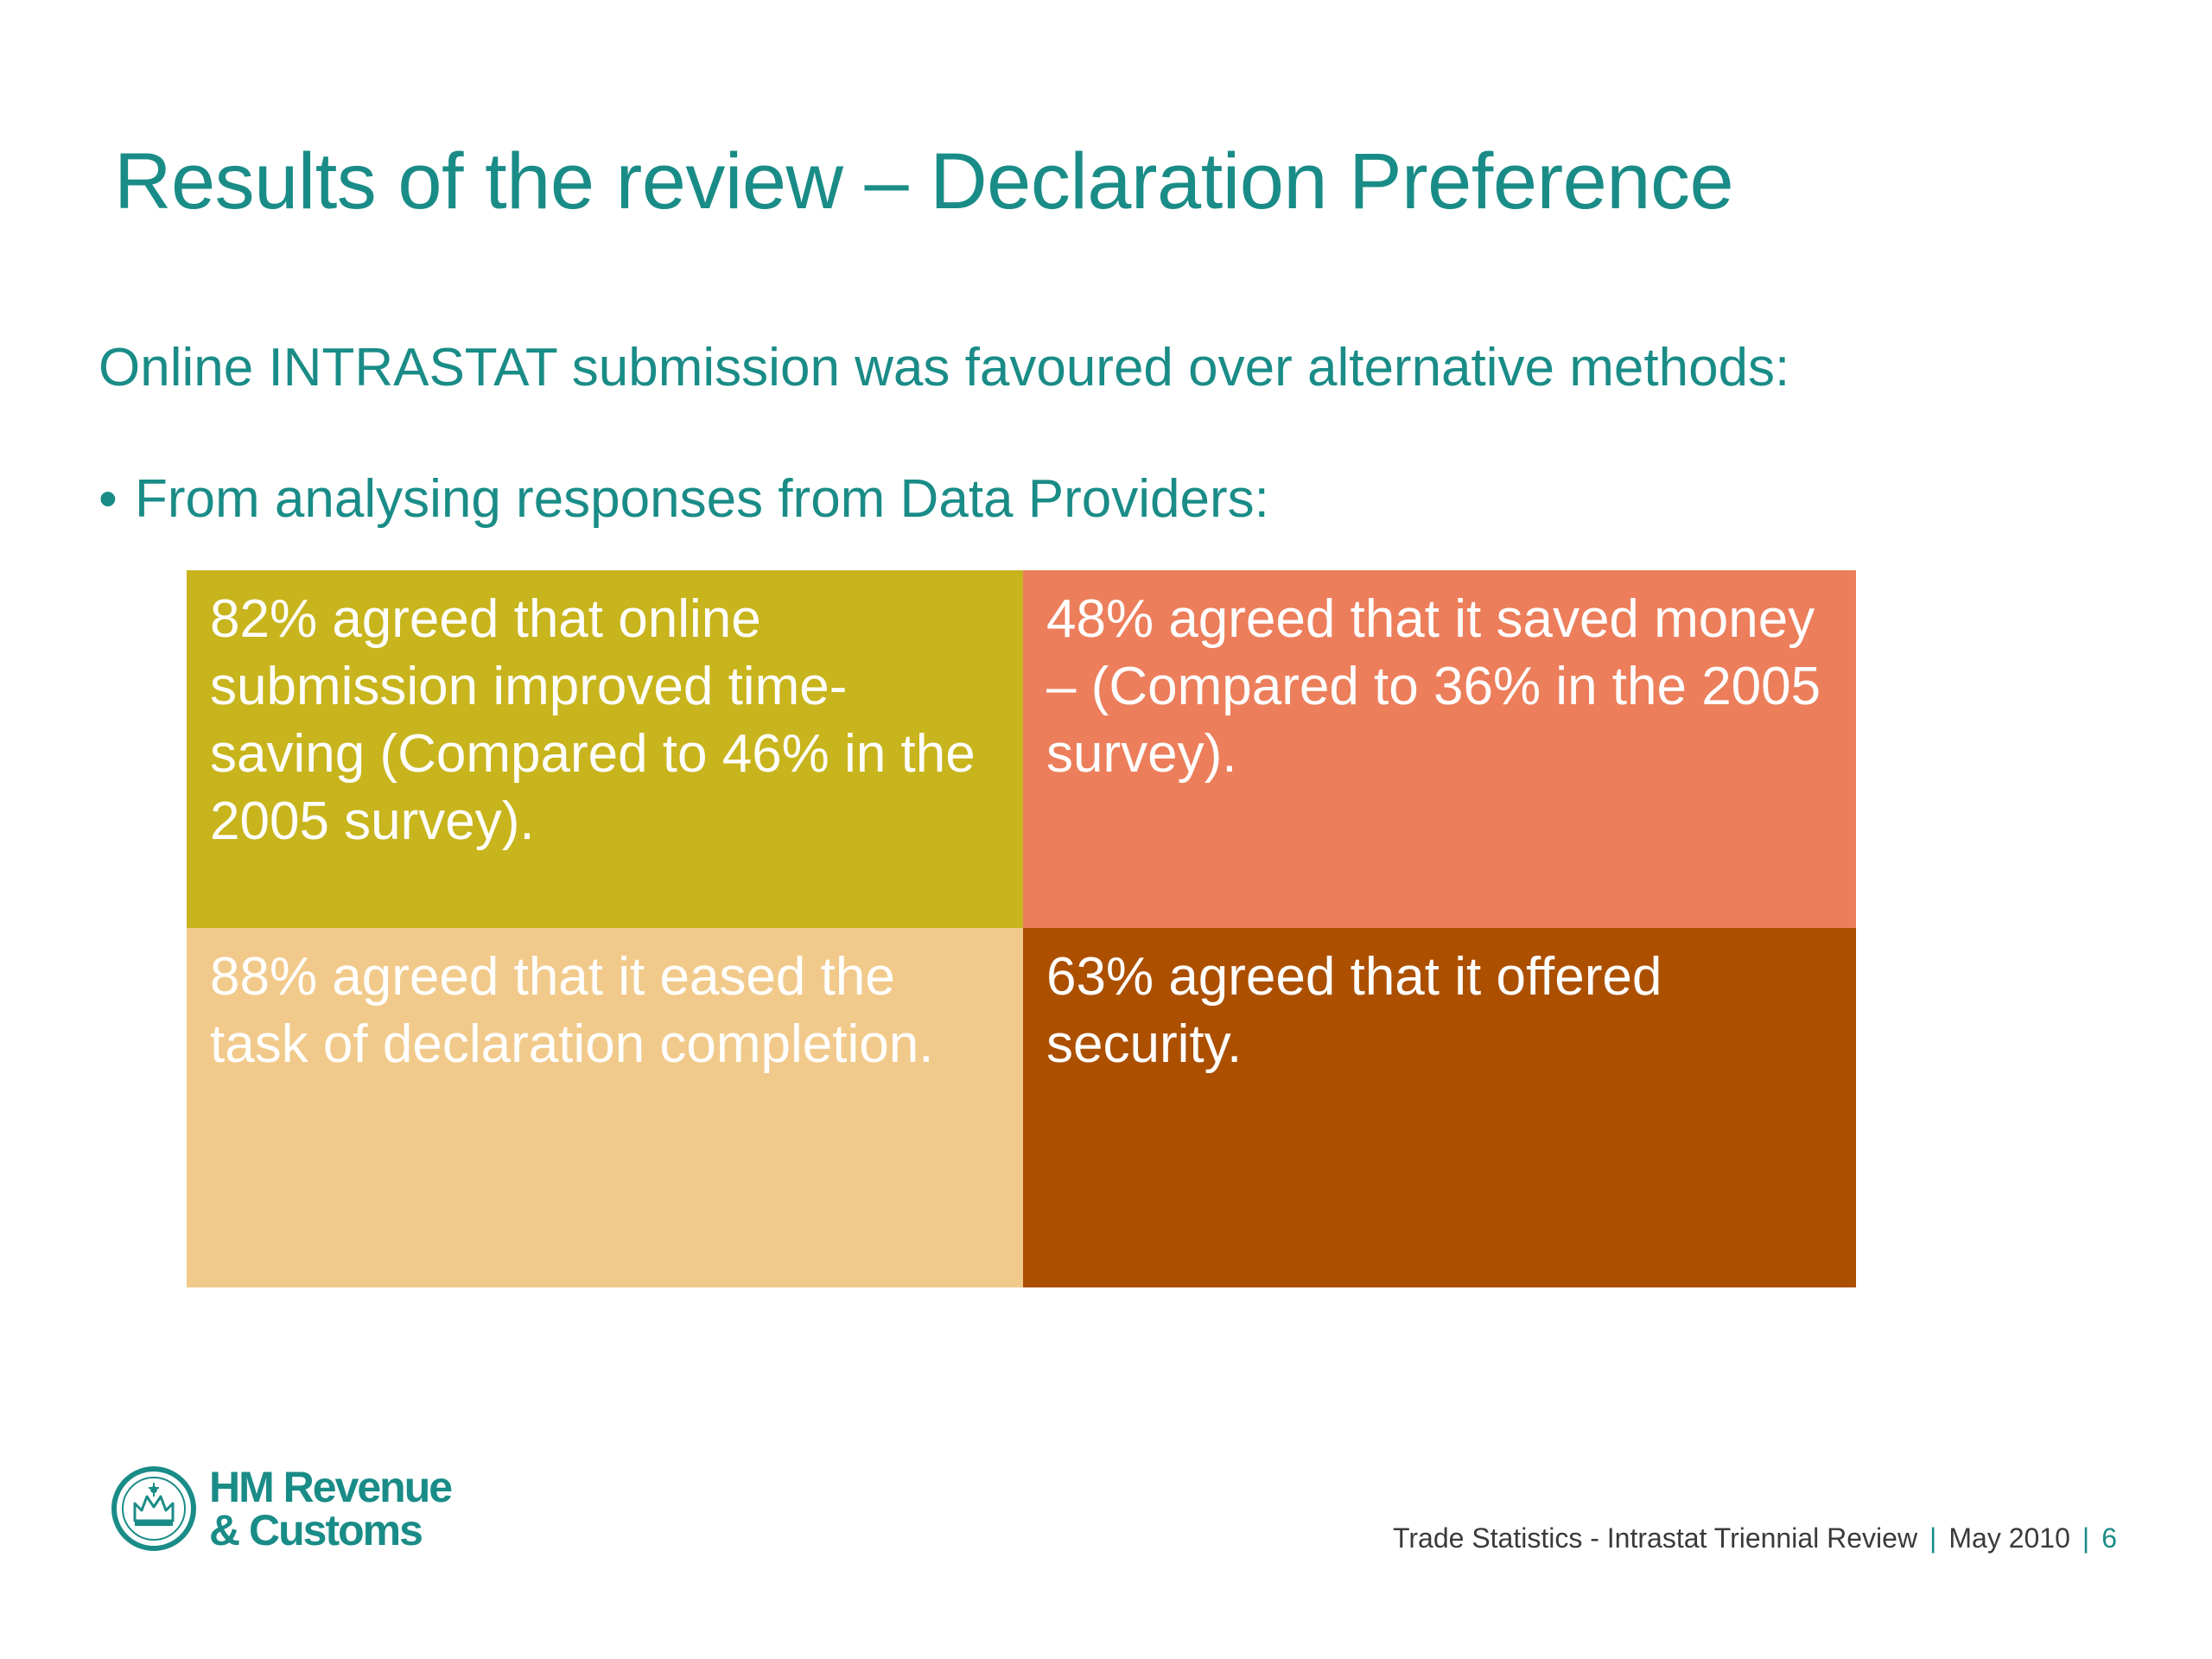  Describe the element at coordinates (153, 1508) in the screenshot. I see `crown-emblem-icon` at that location.